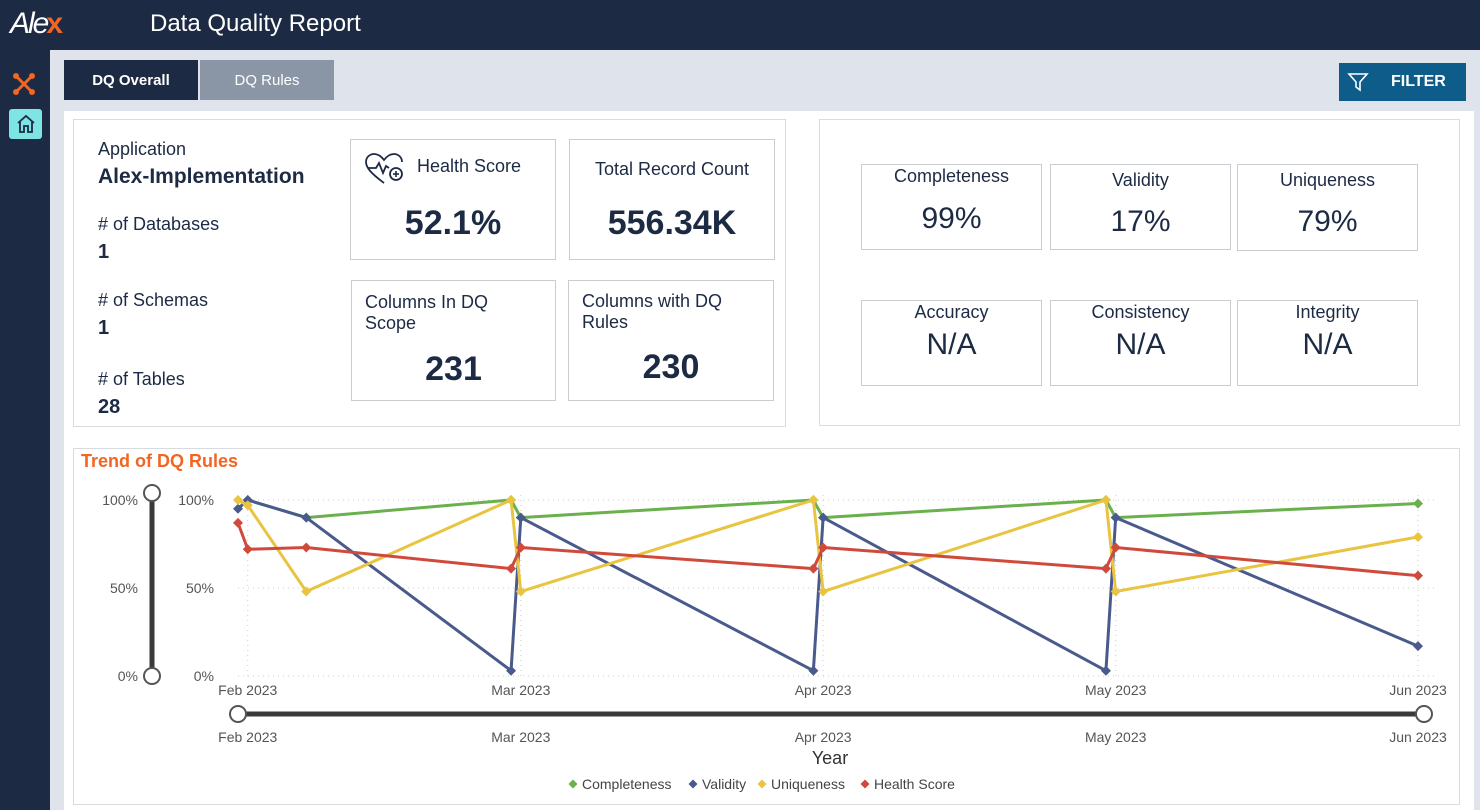  Describe the element at coordinates (1140, 312) in the screenshot. I see `consistency-title: Consistency` at that location.